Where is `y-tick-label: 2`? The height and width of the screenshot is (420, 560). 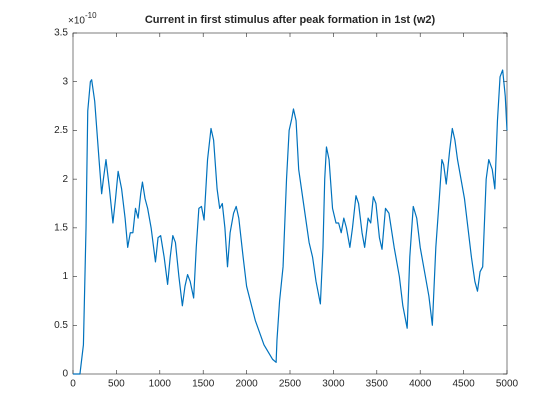
y-tick-label: 2 is located at coordinates (65, 179).